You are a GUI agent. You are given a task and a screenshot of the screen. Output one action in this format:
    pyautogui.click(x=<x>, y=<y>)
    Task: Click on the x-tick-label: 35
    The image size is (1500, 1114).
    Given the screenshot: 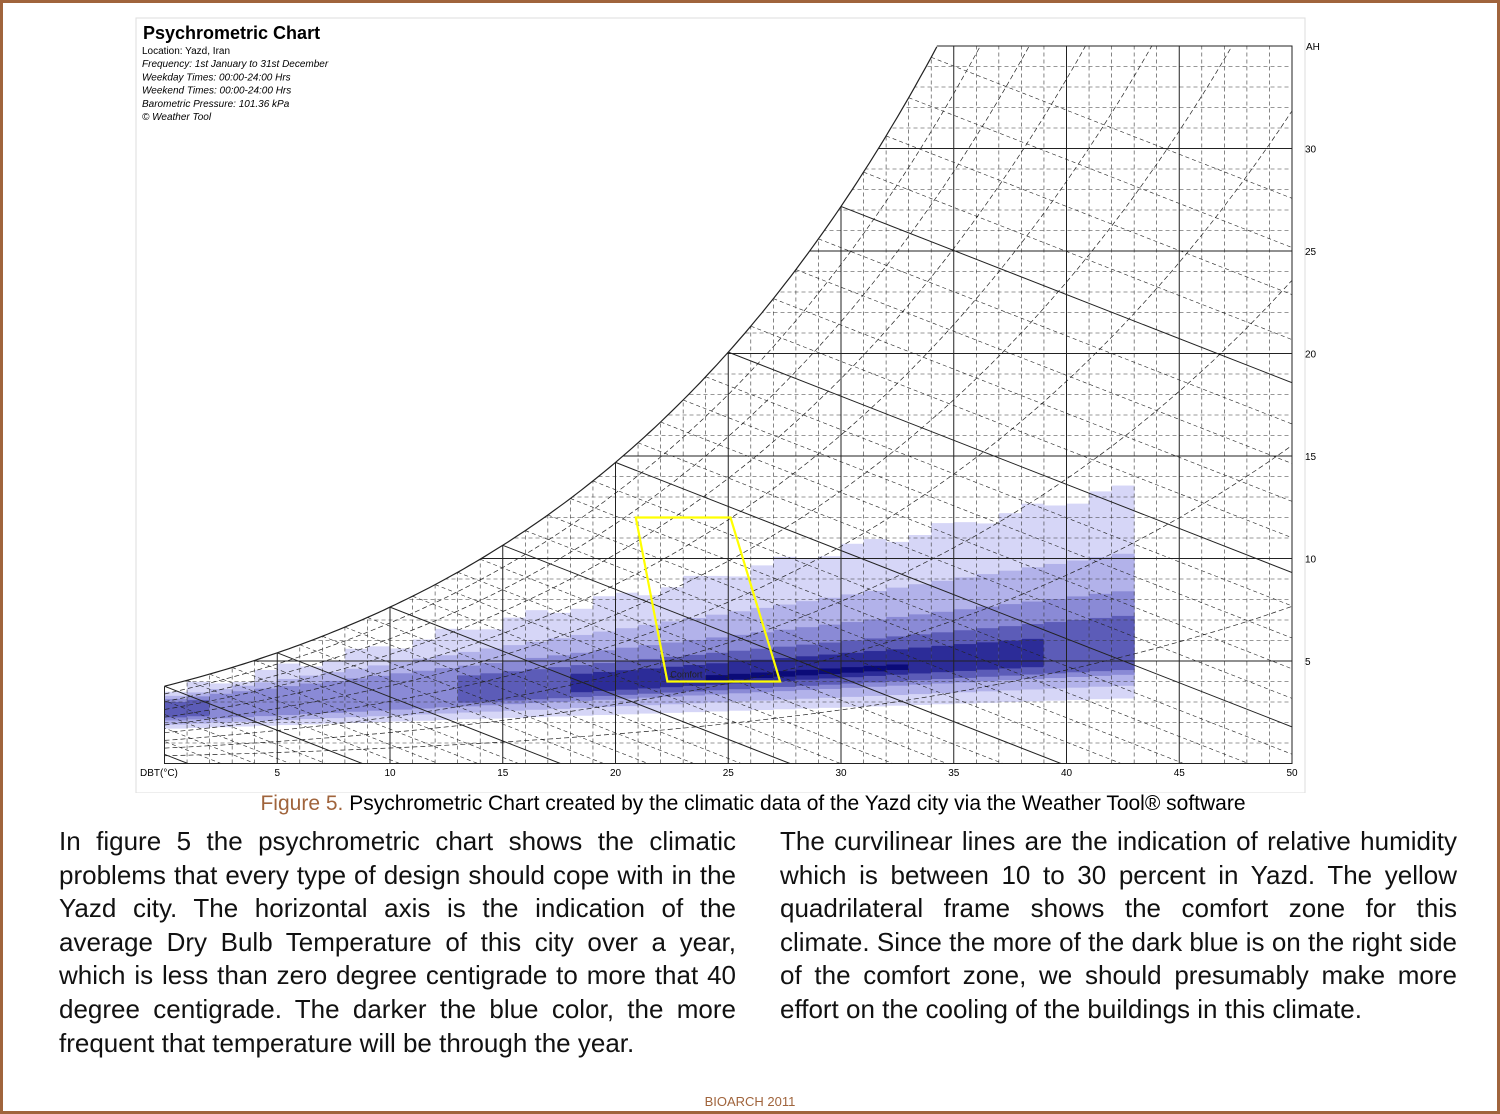 What is the action you would take?
    pyautogui.click(x=954, y=773)
    